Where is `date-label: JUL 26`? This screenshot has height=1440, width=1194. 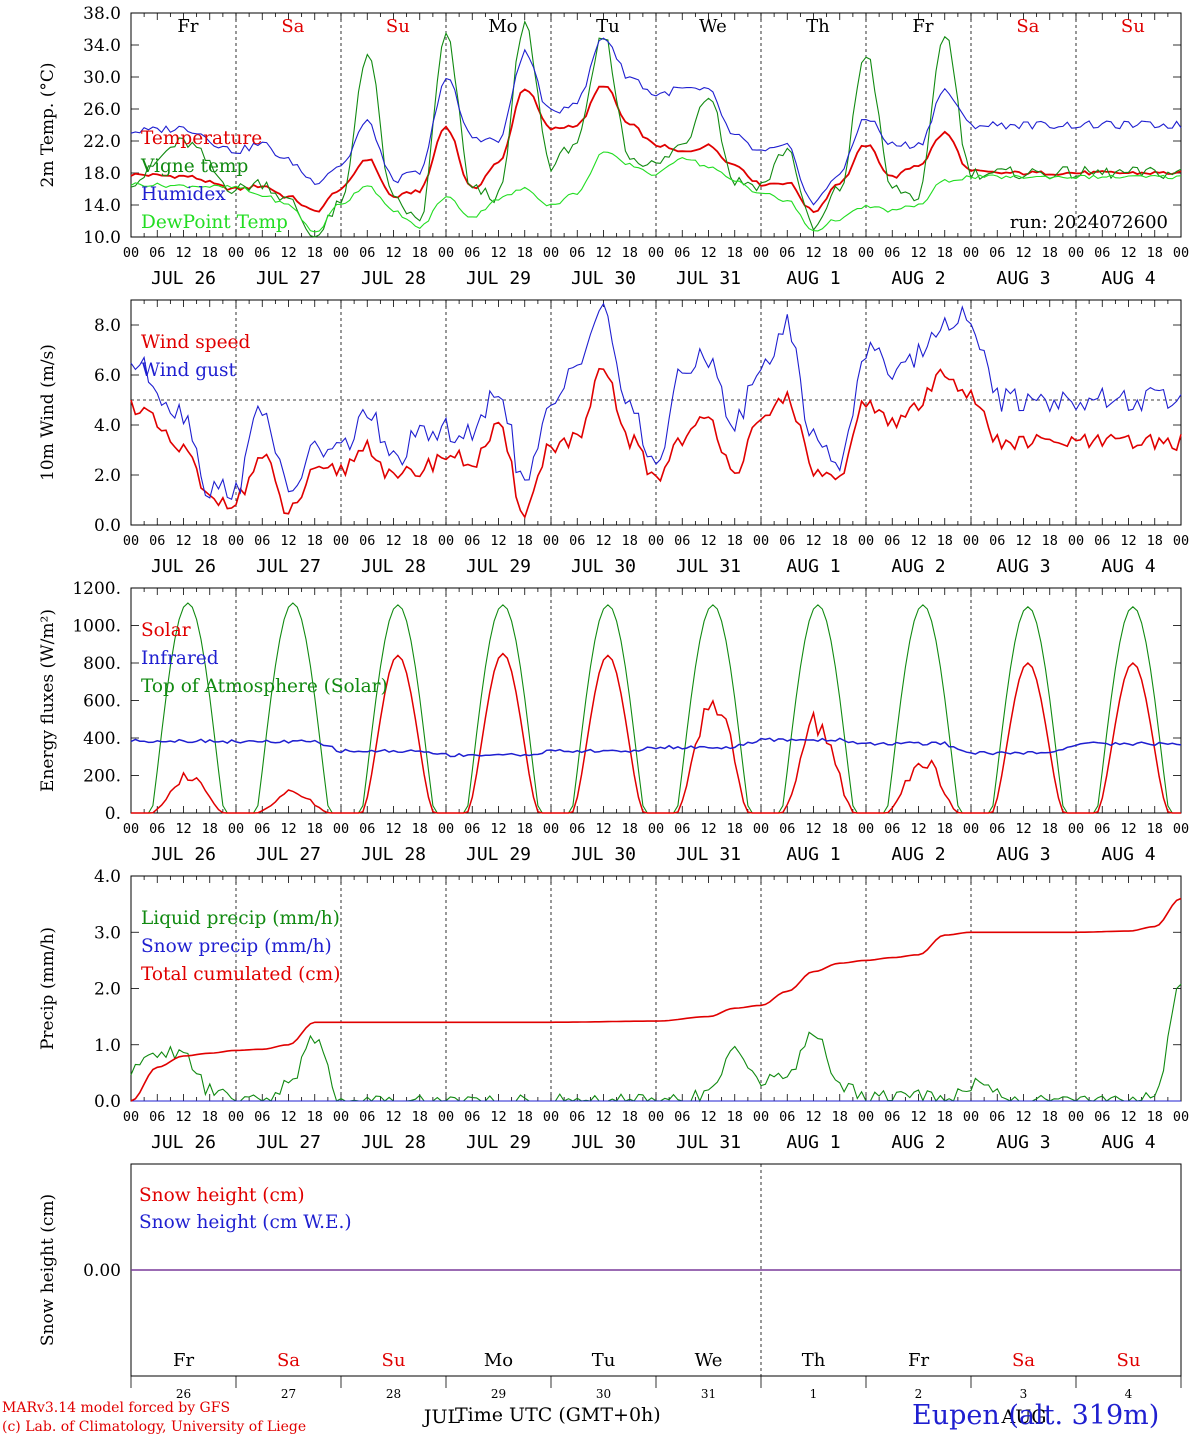 date-label: JUL 26 is located at coordinates (183, 278).